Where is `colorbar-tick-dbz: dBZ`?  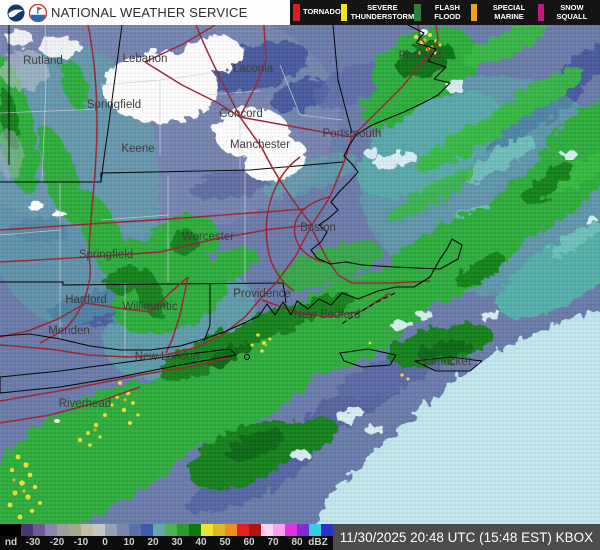
colorbar-tick-dbz: dBZ is located at coordinates (318, 542).